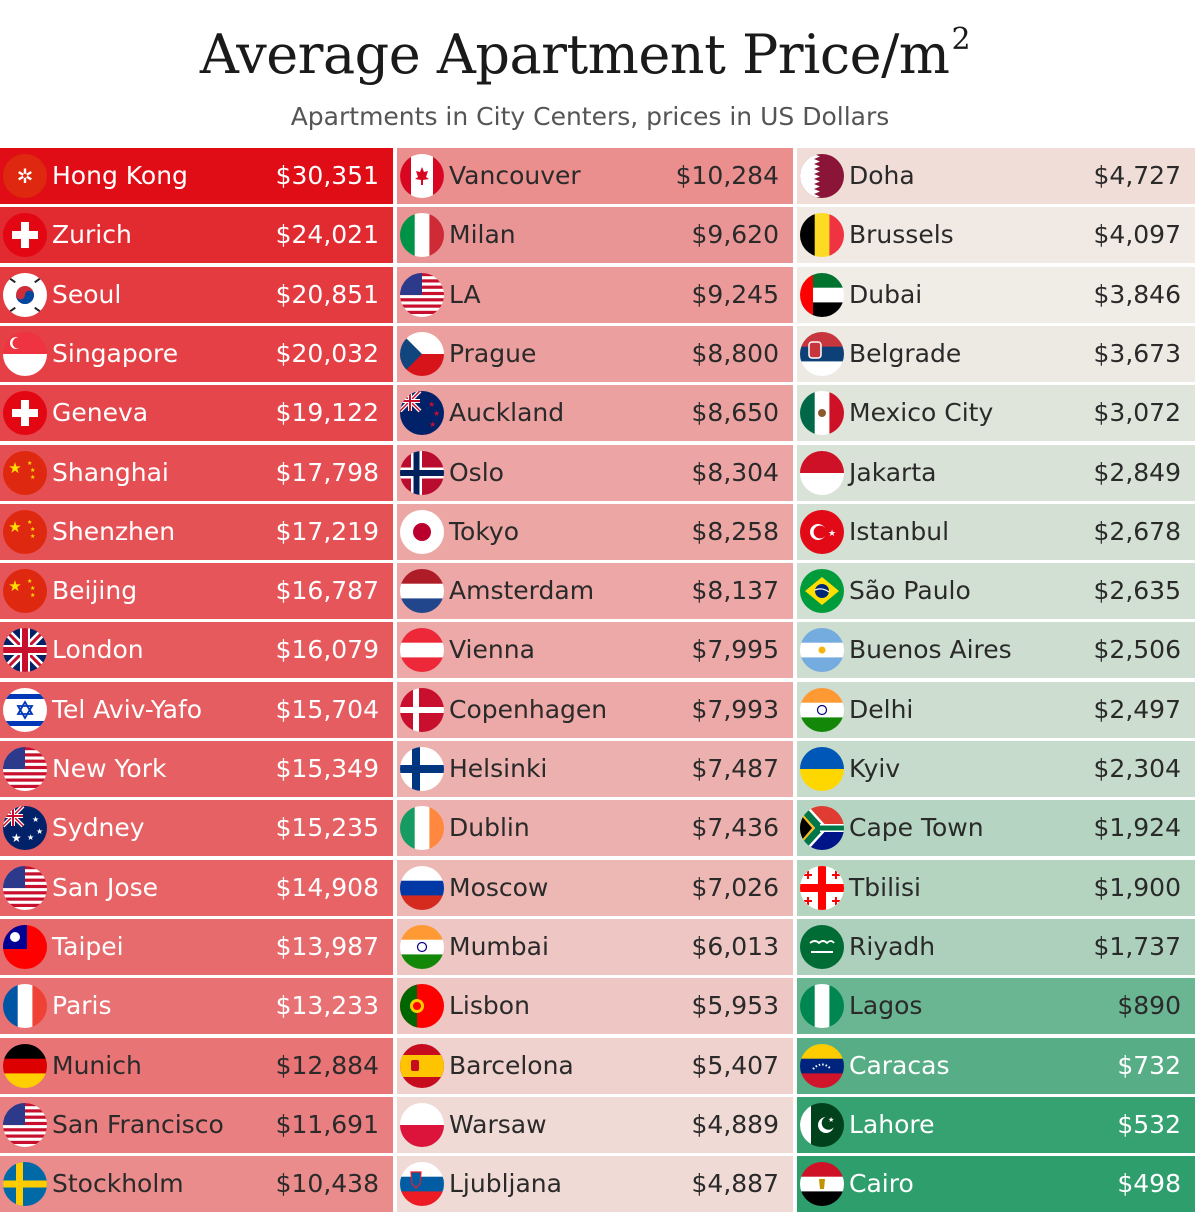 This screenshot has height=1221, width=1200. I want to click on city-name: Mumbai, so click(499, 946).